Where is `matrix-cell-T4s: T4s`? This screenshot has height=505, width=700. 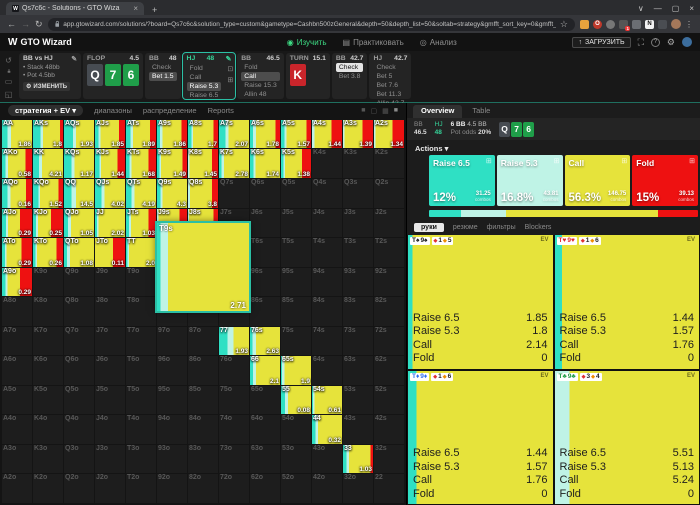 matrix-cell-T4s: T4s is located at coordinates (327, 252).